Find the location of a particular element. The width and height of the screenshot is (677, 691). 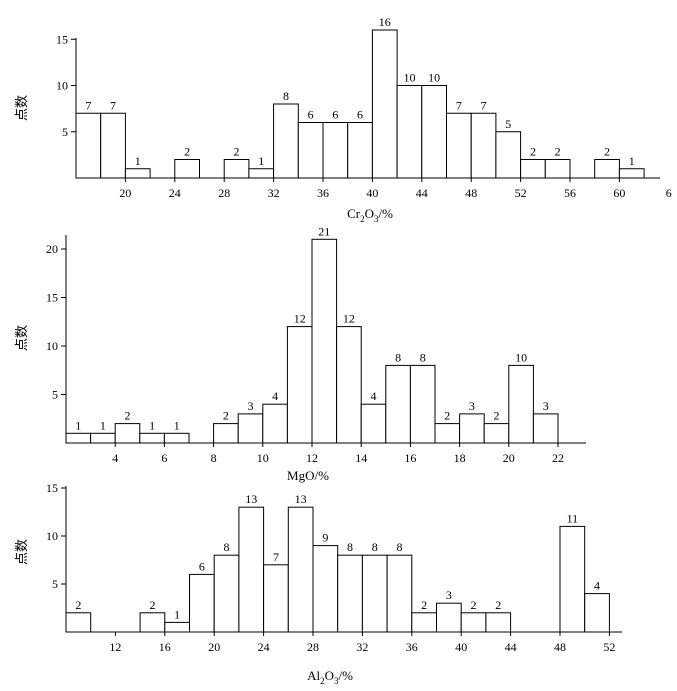

bar-count-label: 6 is located at coordinates (311, 115).